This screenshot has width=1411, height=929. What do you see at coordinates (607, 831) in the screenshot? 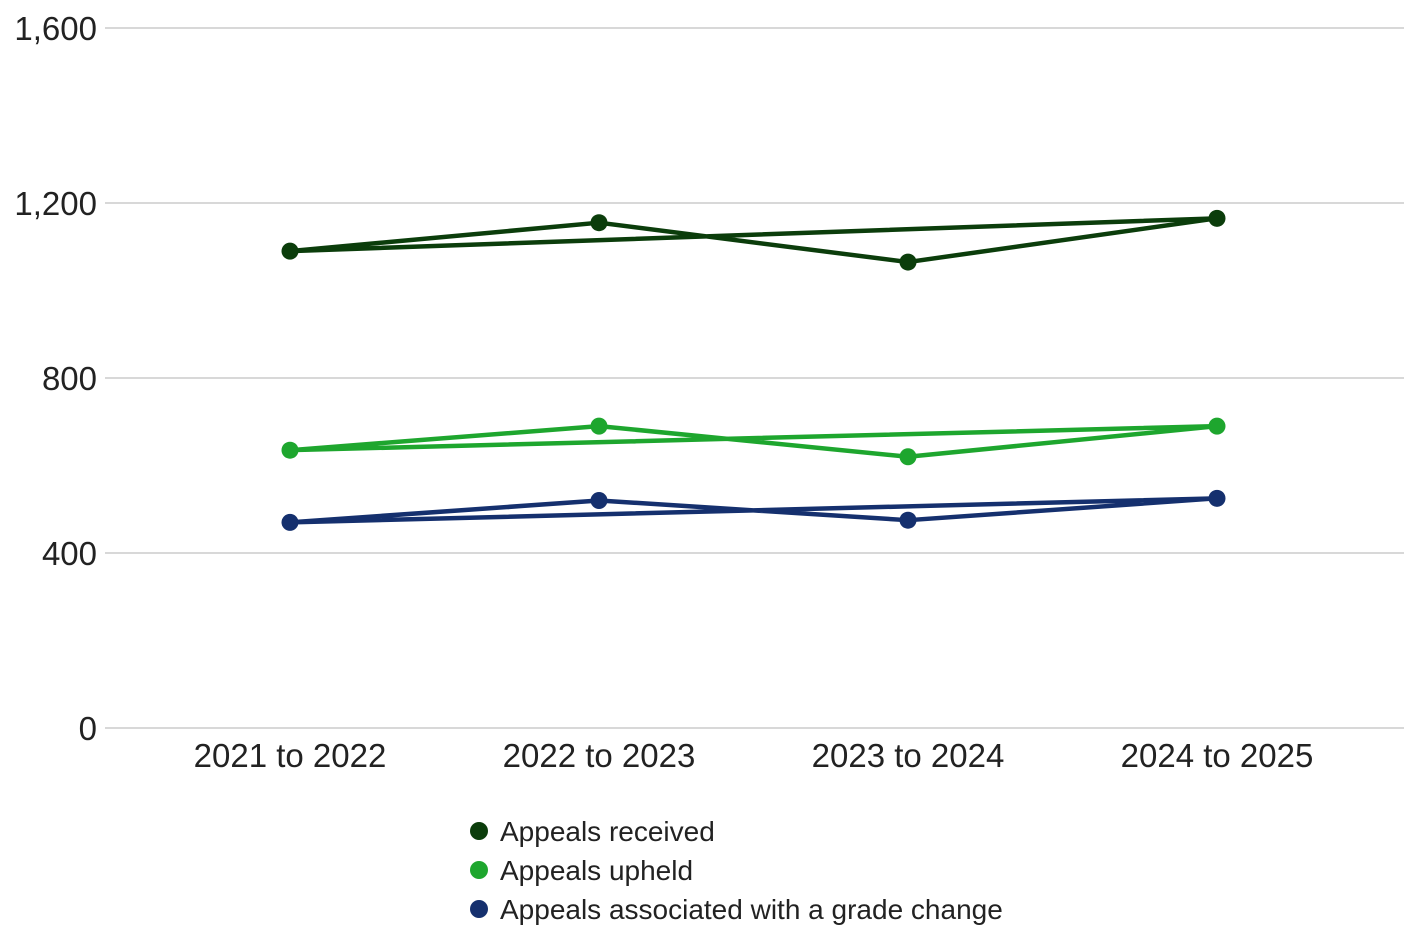
I see `legend-label: Appeals received` at bounding box center [607, 831].